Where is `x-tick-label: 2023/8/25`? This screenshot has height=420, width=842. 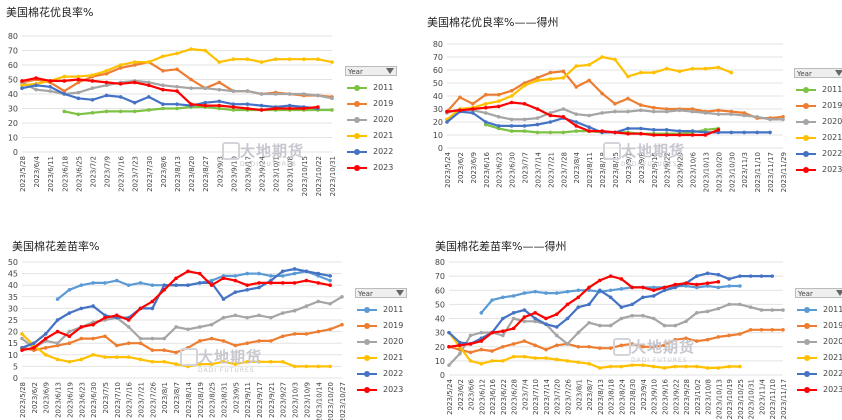 x-tick-label: 2023/8/25 is located at coordinates (213, 400).